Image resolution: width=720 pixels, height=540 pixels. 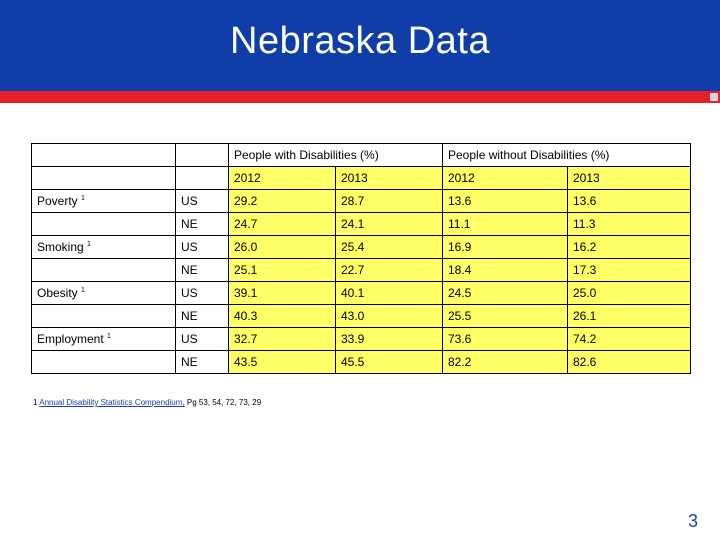 I want to click on value-cell: 40.3, so click(x=282, y=316).